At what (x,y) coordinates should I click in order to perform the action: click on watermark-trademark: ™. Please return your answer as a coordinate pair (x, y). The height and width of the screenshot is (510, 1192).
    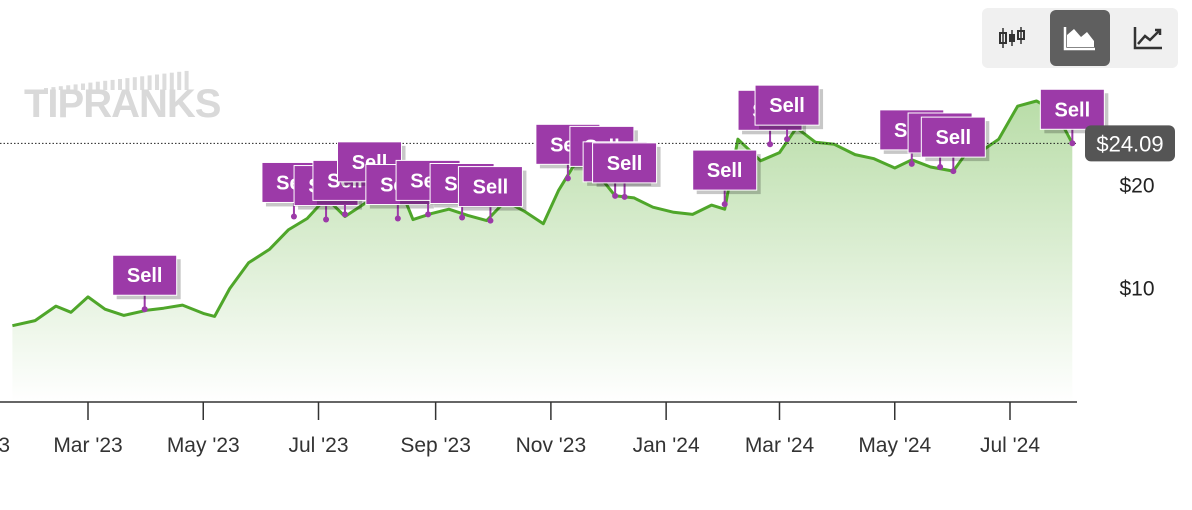
    Looking at the image, I should click on (206, 93).